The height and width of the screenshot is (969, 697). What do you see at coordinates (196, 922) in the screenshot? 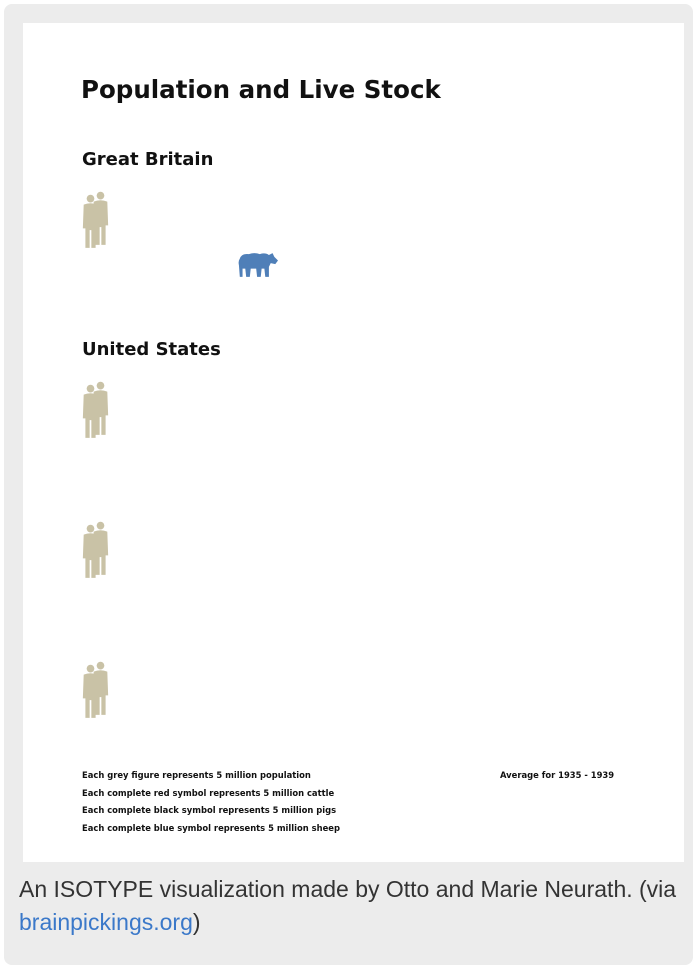
I see `caption-end: )` at bounding box center [196, 922].